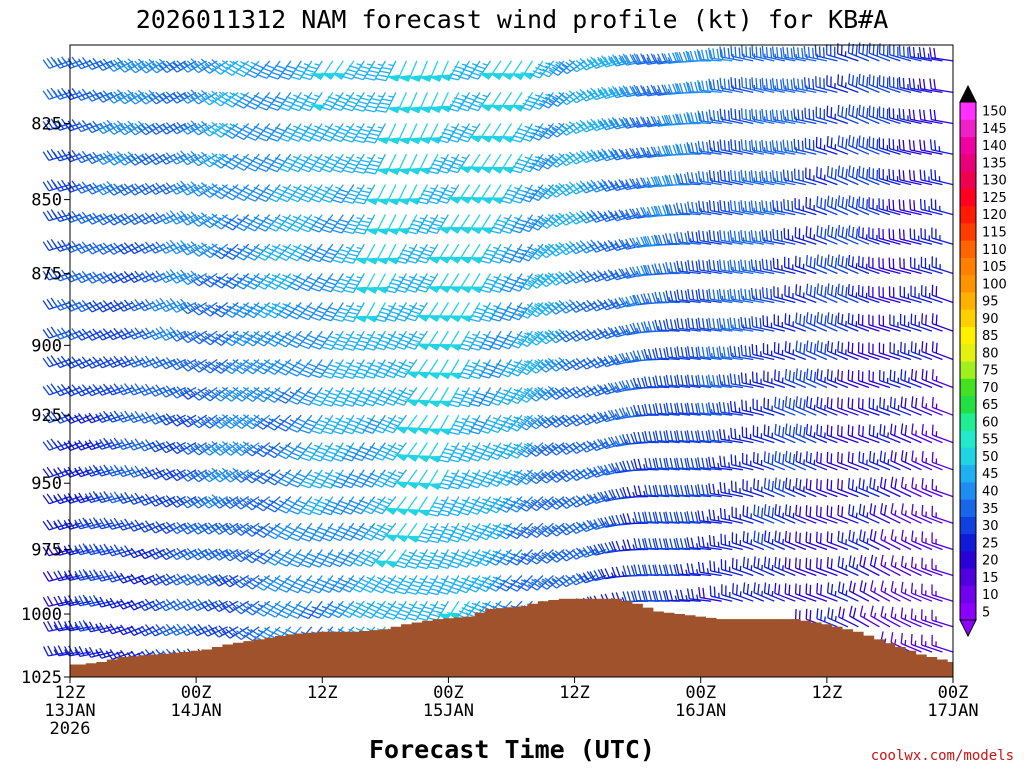 The width and height of the screenshot is (1024, 768). I want to click on colorbar-label: 15, so click(990, 578).